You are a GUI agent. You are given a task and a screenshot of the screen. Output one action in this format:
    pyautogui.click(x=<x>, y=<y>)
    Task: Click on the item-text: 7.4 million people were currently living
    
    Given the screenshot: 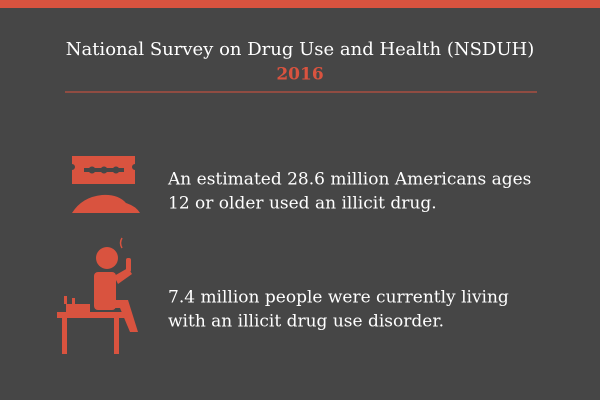 What is the action you would take?
    pyautogui.click(x=338, y=298)
    